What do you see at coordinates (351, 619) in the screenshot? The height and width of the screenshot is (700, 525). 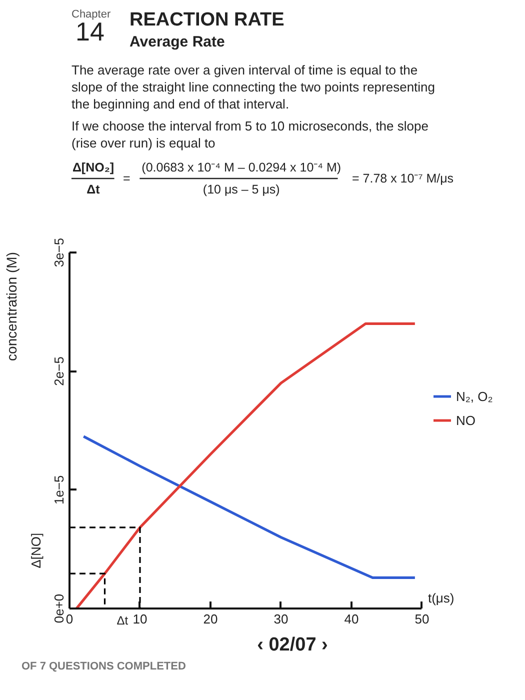 I see `x-tick-label: 40` at bounding box center [351, 619].